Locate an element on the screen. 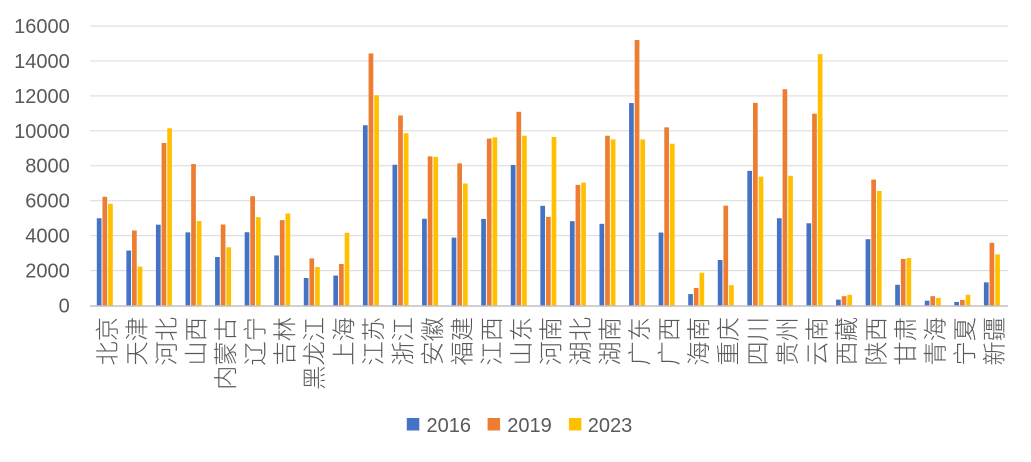 This screenshot has height=462, width=1031. svg-text: 12000 is located at coordinates (42, 97).